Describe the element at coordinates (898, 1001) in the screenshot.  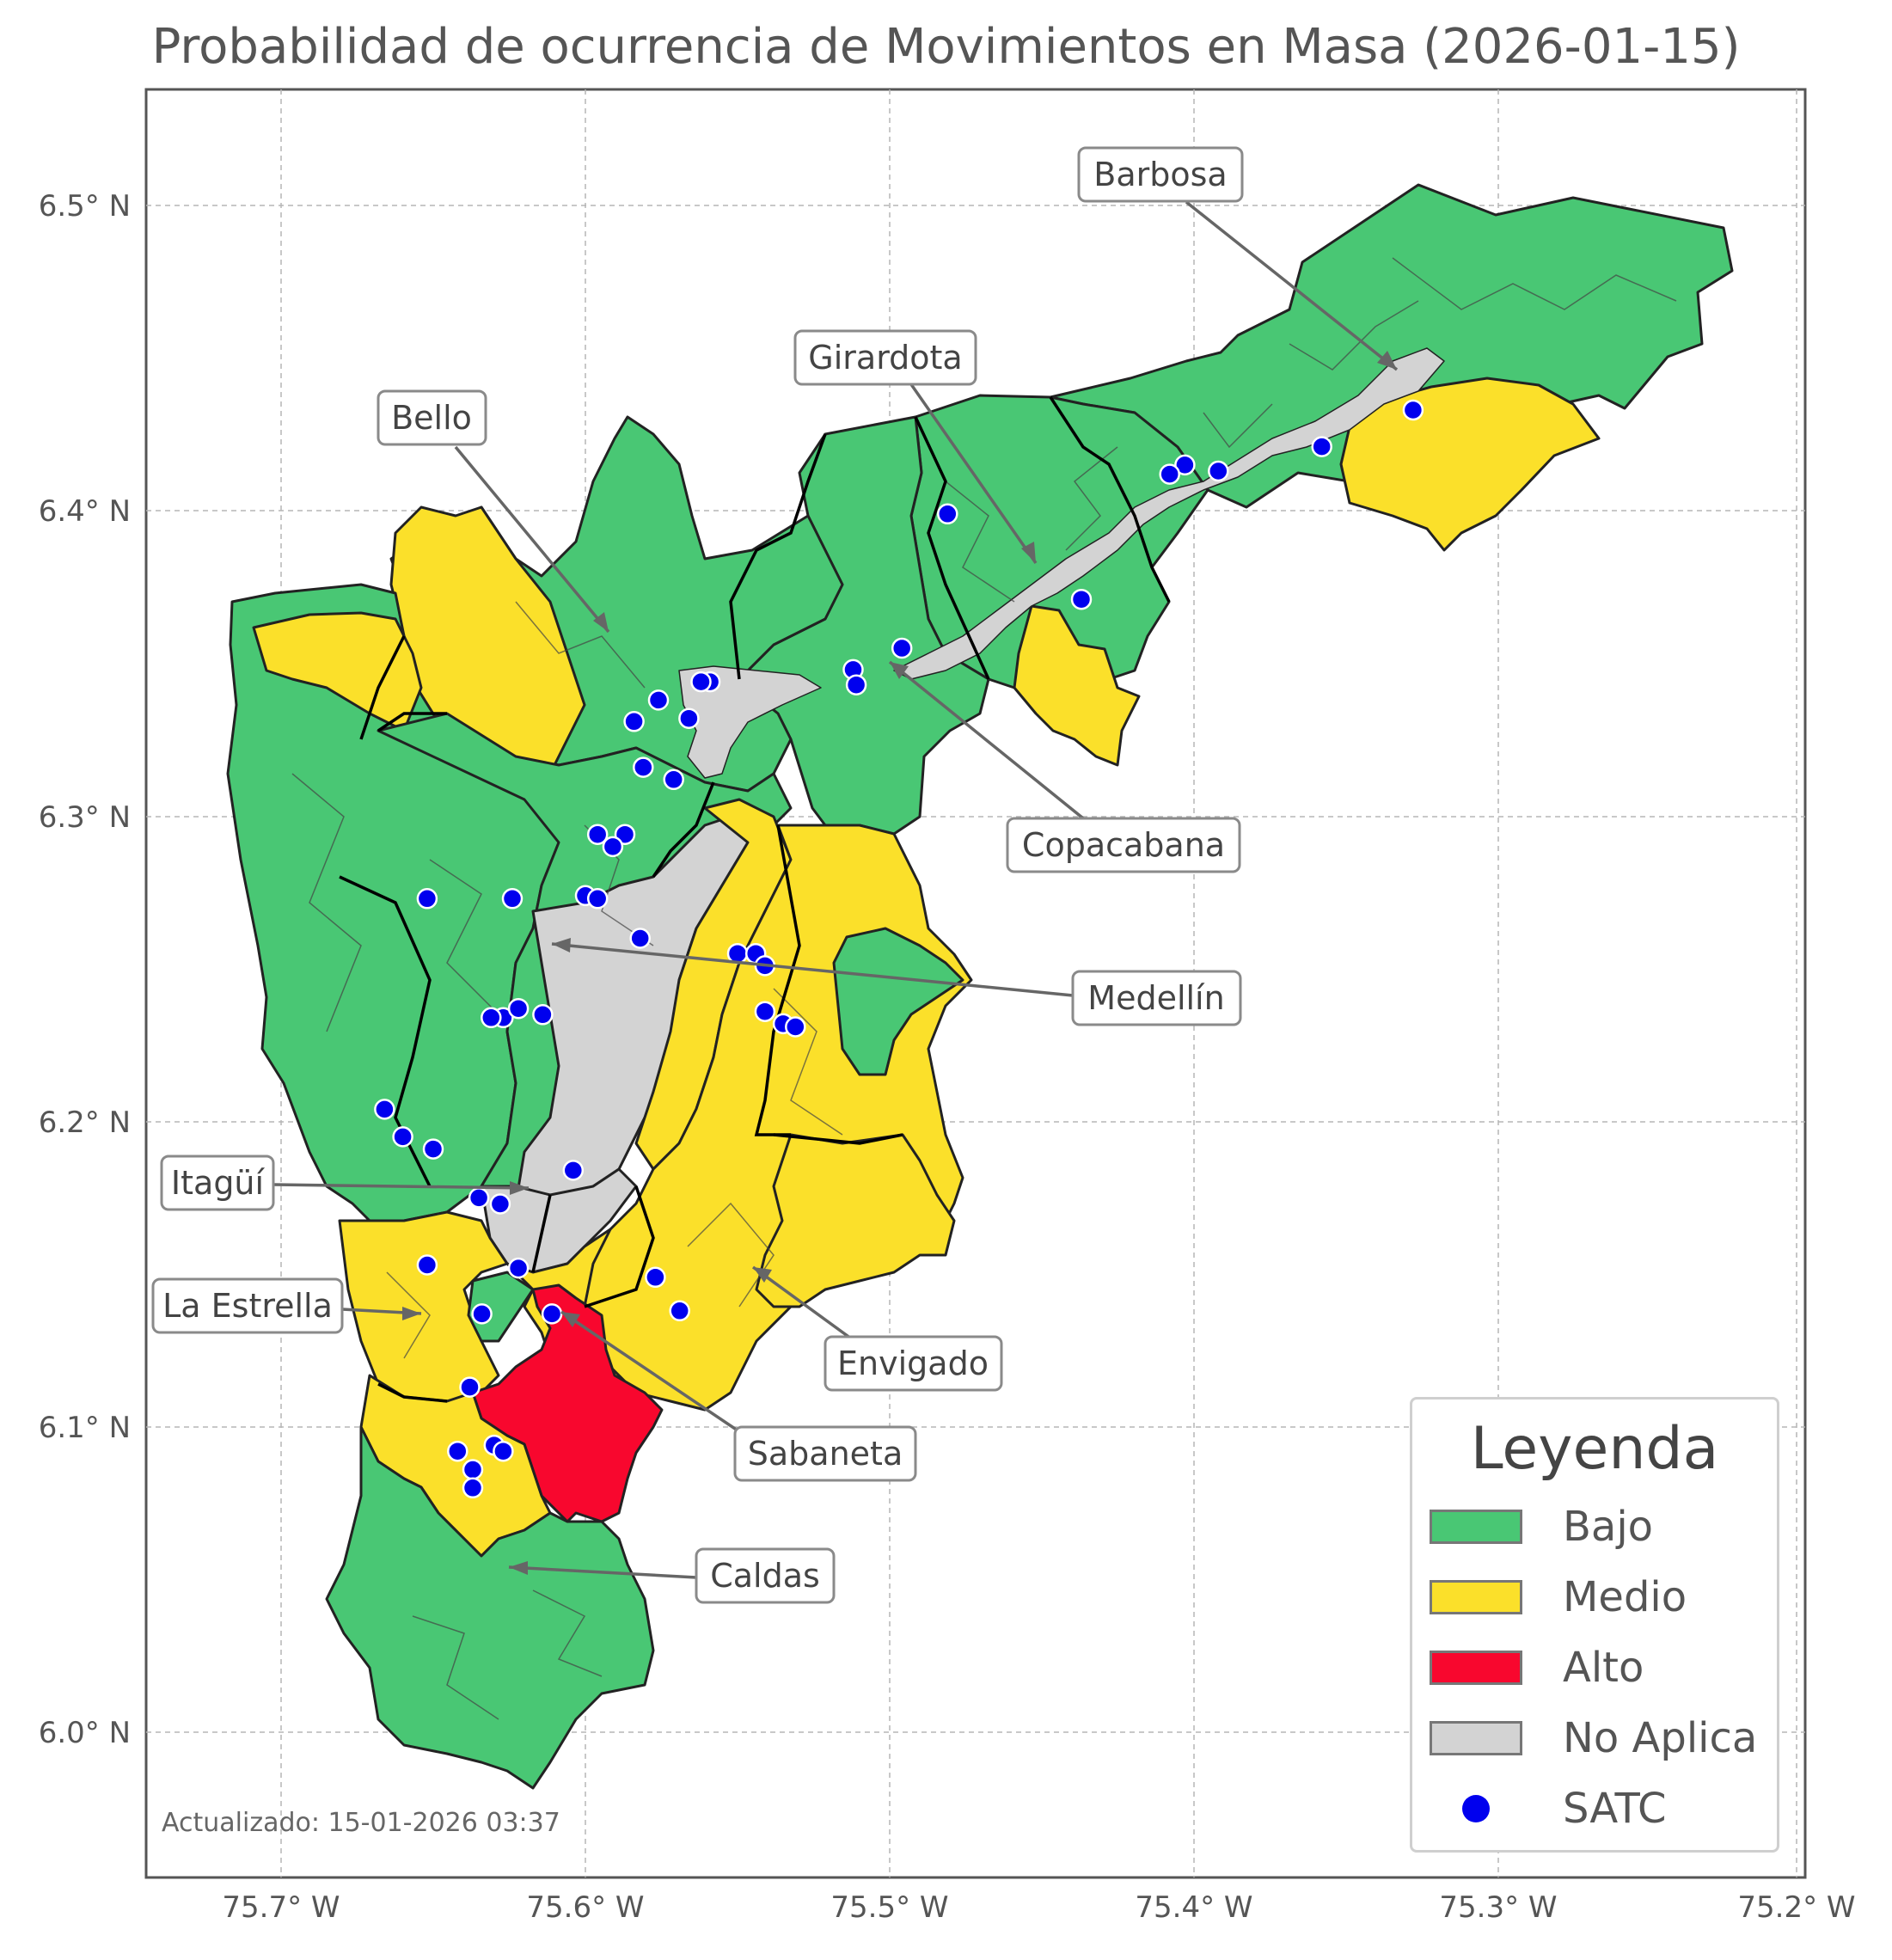
I see `region-envigado-bajo` at that location.